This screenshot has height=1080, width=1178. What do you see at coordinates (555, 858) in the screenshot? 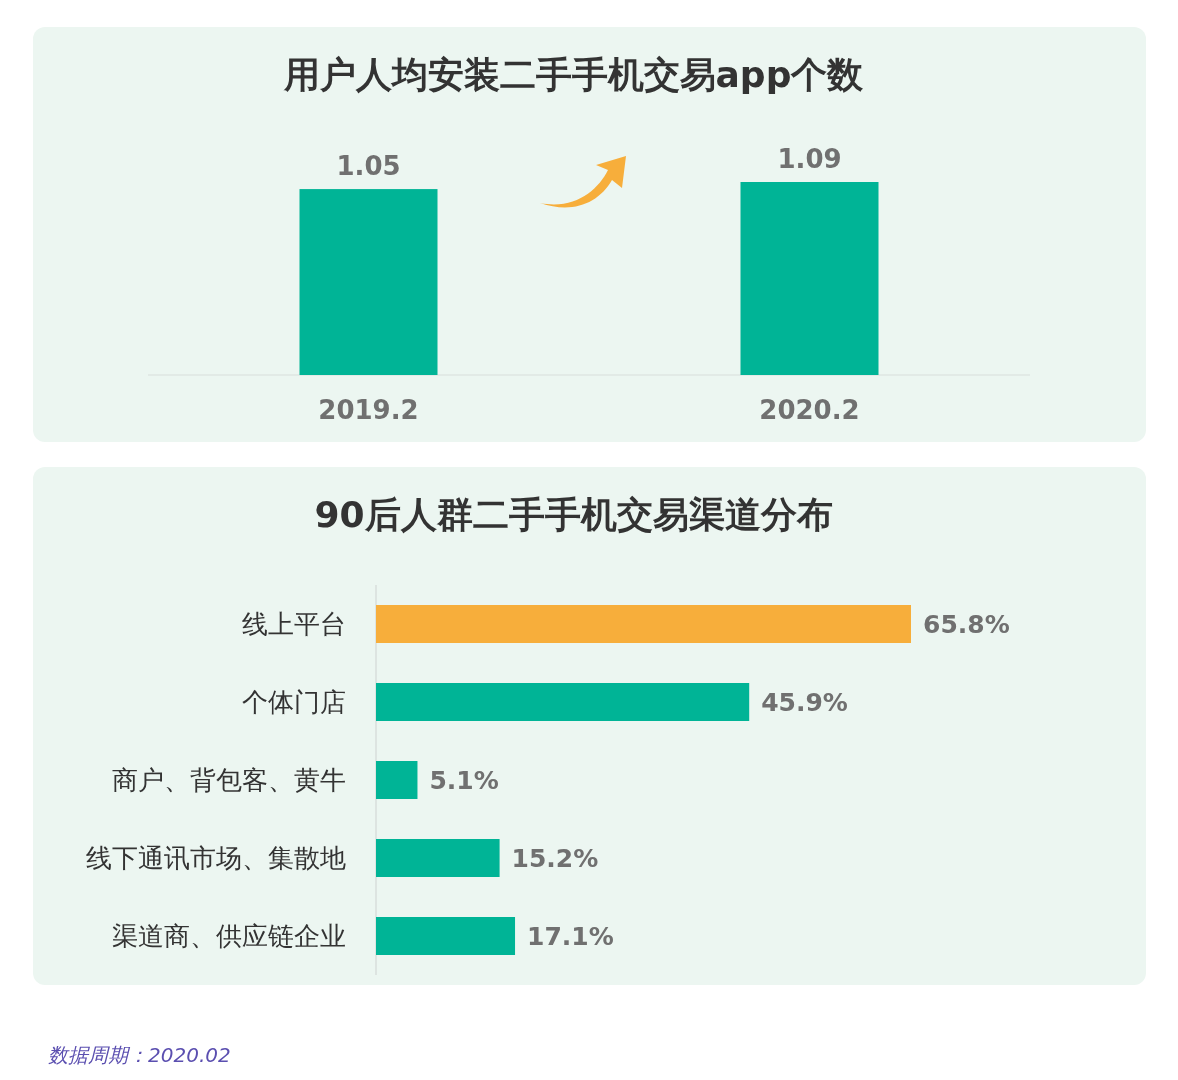
I see `data-label: 15.2%` at bounding box center [555, 858].